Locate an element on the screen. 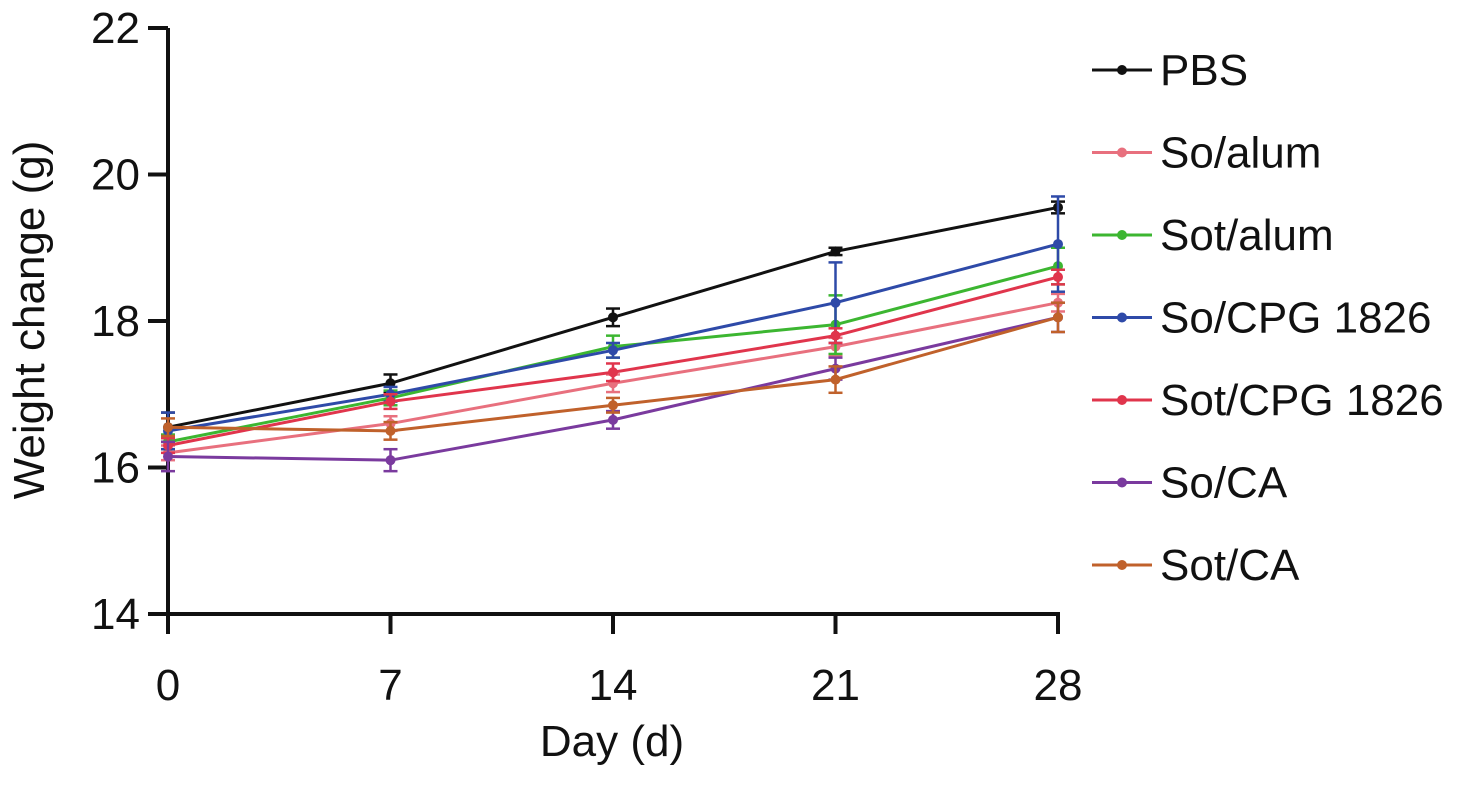 The image size is (1475, 790). legend-label: So/CA is located at coordinates (1224, 483).